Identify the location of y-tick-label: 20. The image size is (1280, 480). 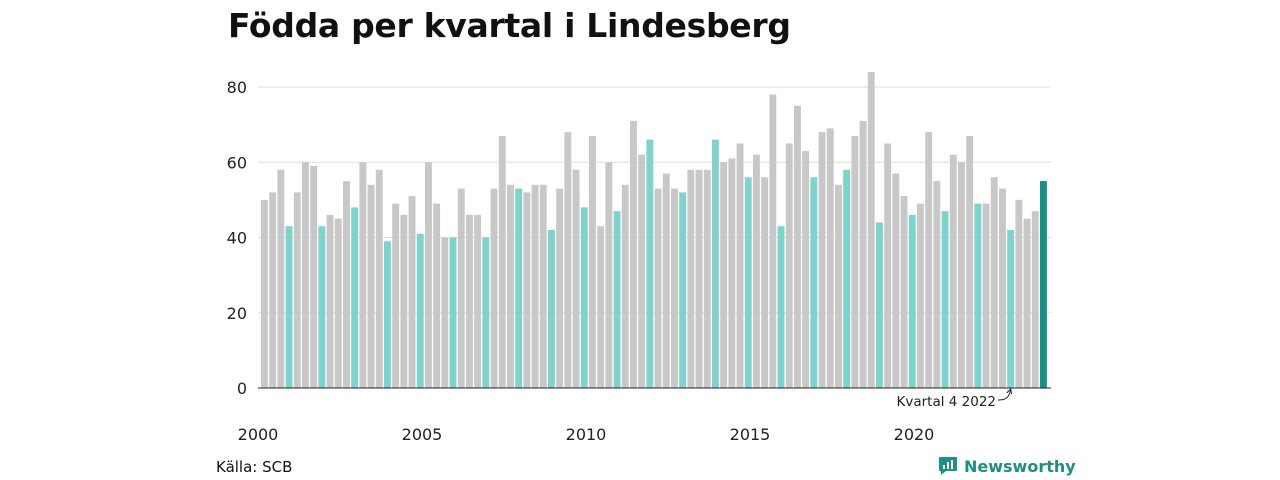
(237, 313).